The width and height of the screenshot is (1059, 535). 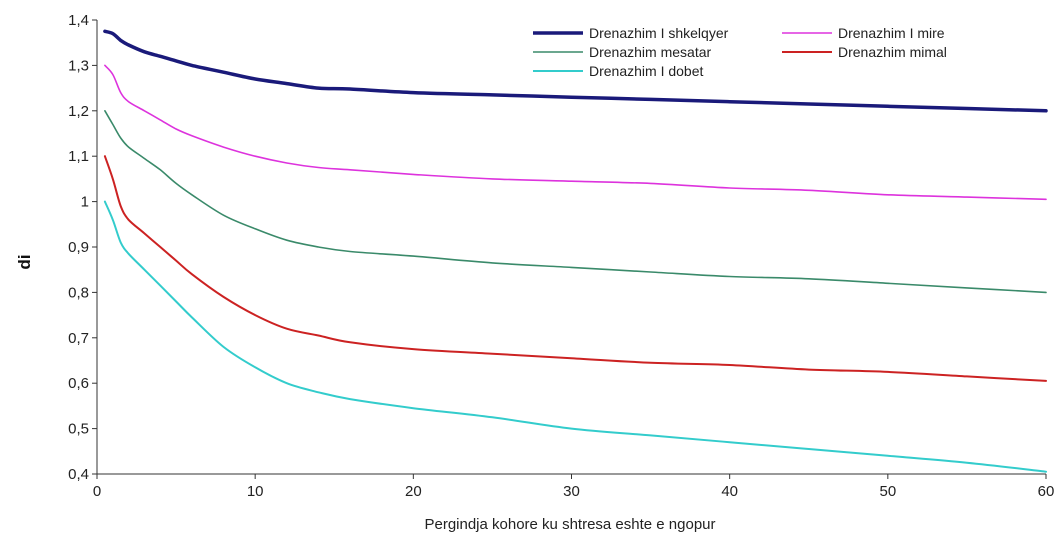 I want to click on y-tick-label: 0,8, so click(x=78, y=292).